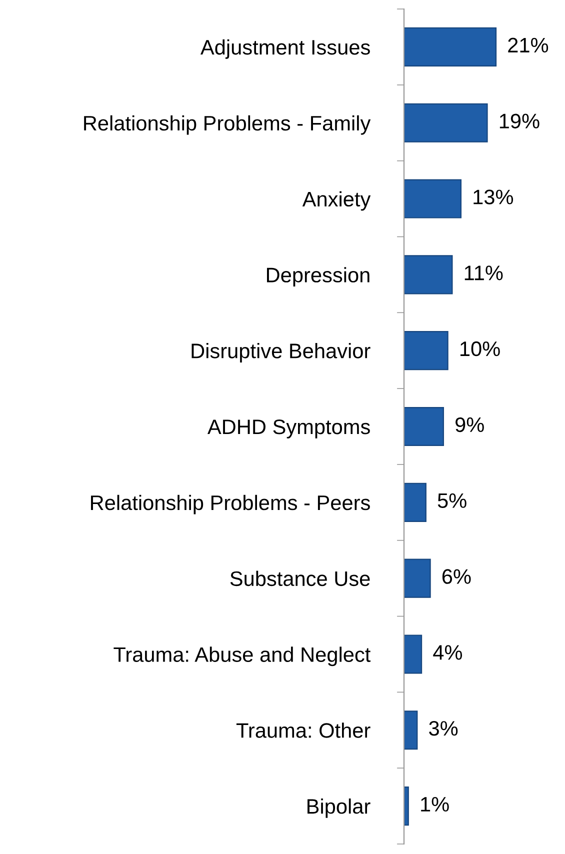 Image resolution: width=565 pixels, height=854 pixels. Describe the element at coordinates (520, 121) in the screenshot. I see `data-label: 19%` at that location.